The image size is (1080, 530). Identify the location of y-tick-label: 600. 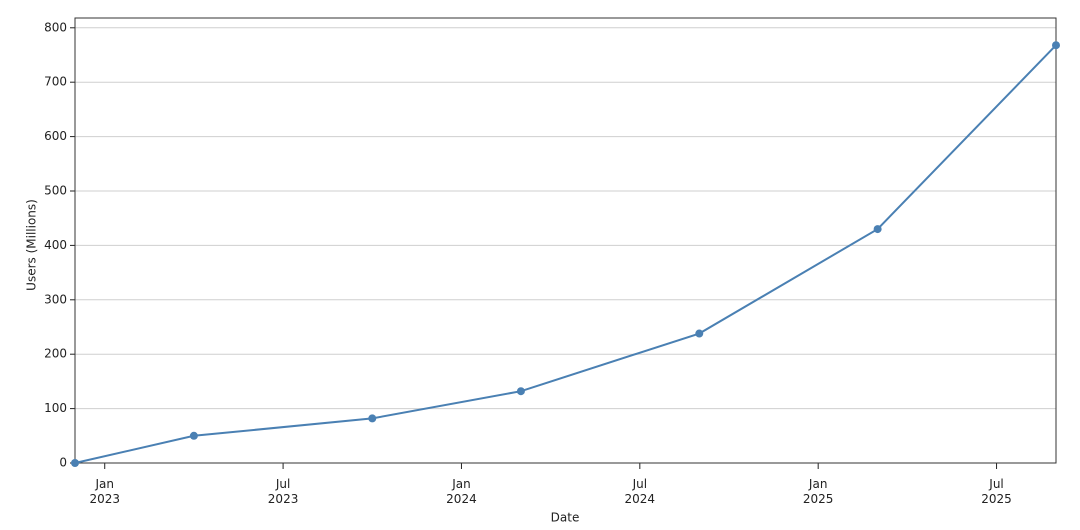
(55, 136).